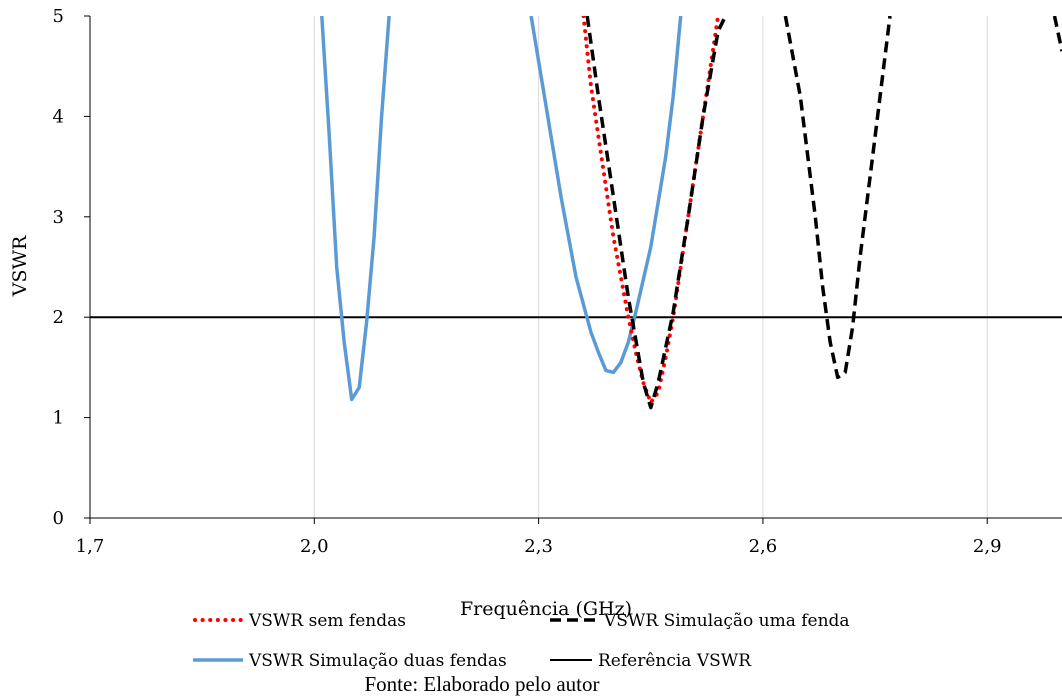 Image resolution: width=1062 pixels, height=700 pixels. I want to click on y-axis-title: VSWR, so click(20, 266).